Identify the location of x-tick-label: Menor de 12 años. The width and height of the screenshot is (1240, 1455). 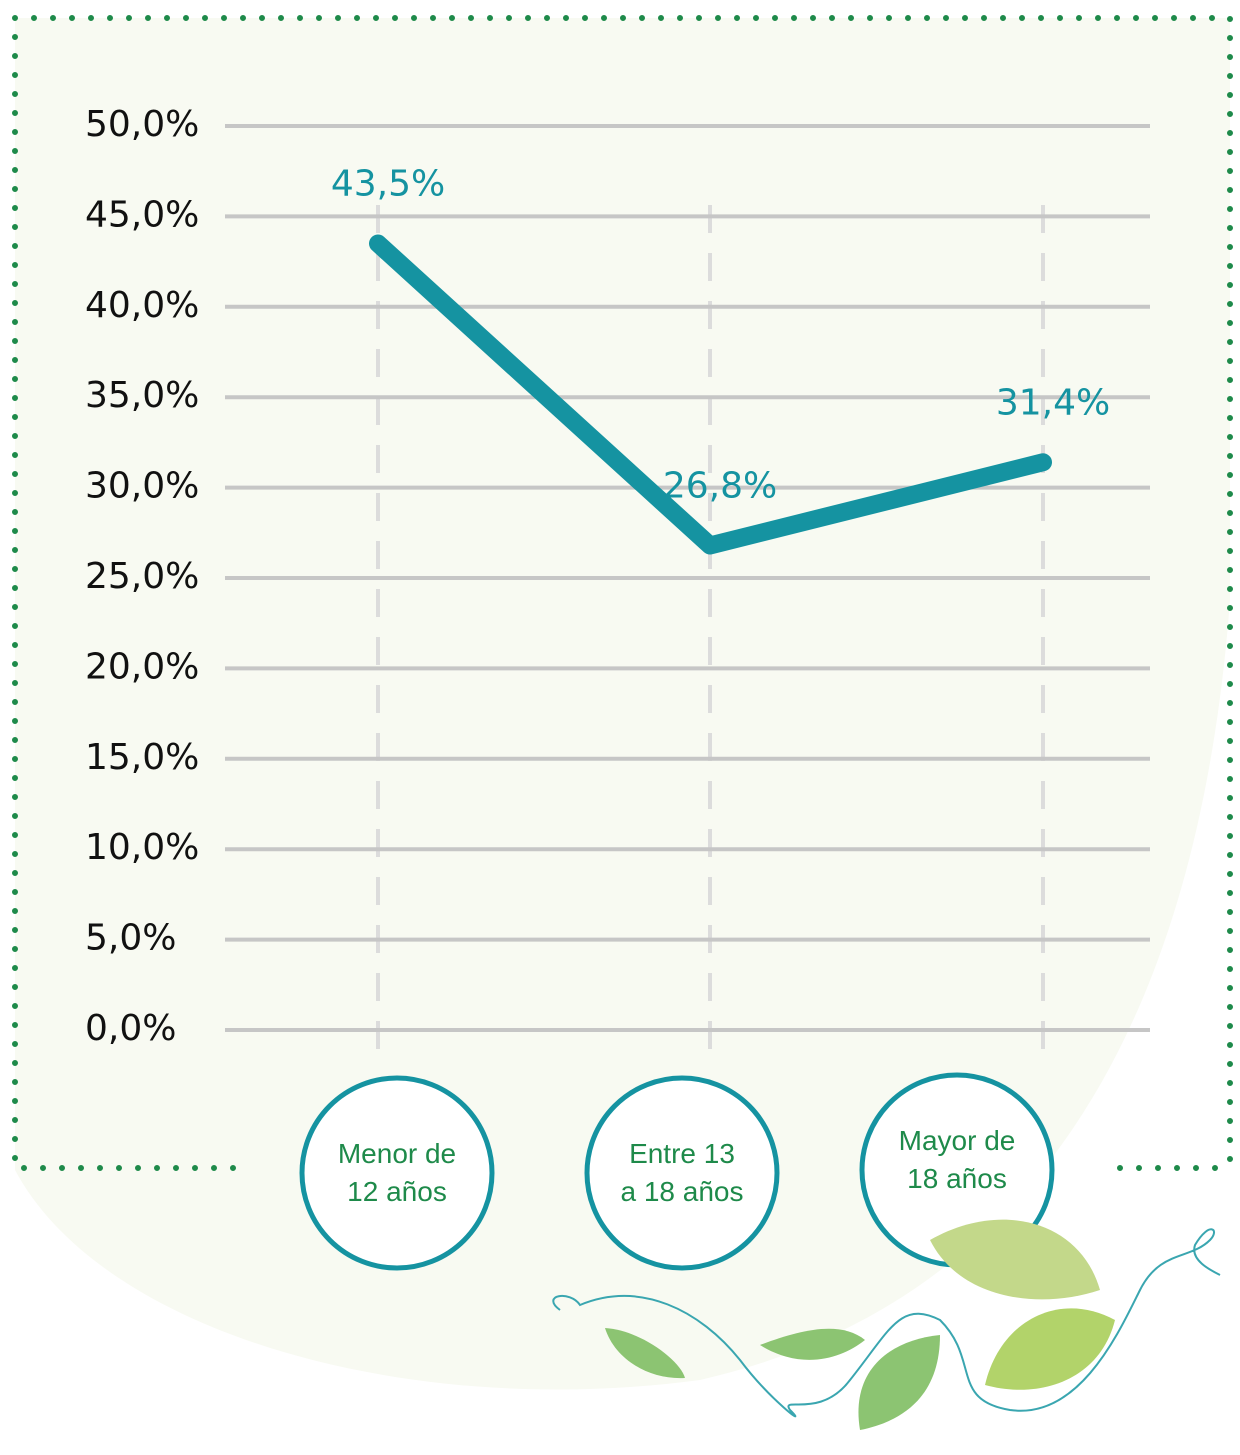
(397, 1172).